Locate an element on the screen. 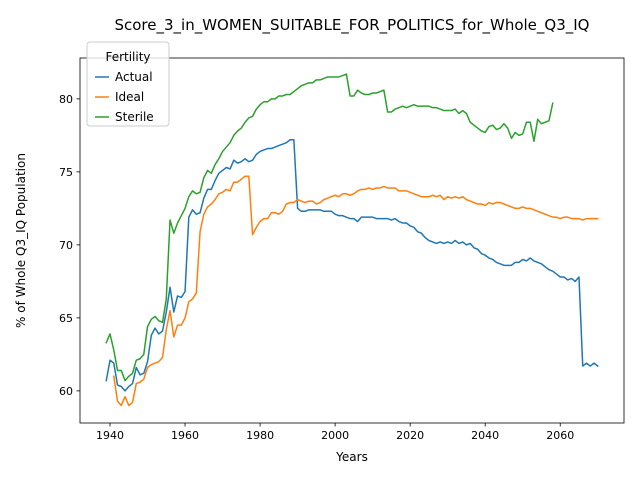  legend-label-sterile: Sterile is located at coordinates (134, 117).